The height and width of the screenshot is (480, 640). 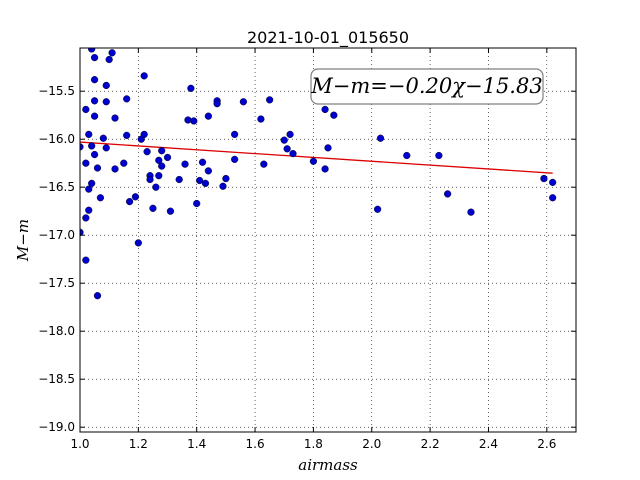 I want to click on y-tick-label: −18.0, so click(x=56, y=331).